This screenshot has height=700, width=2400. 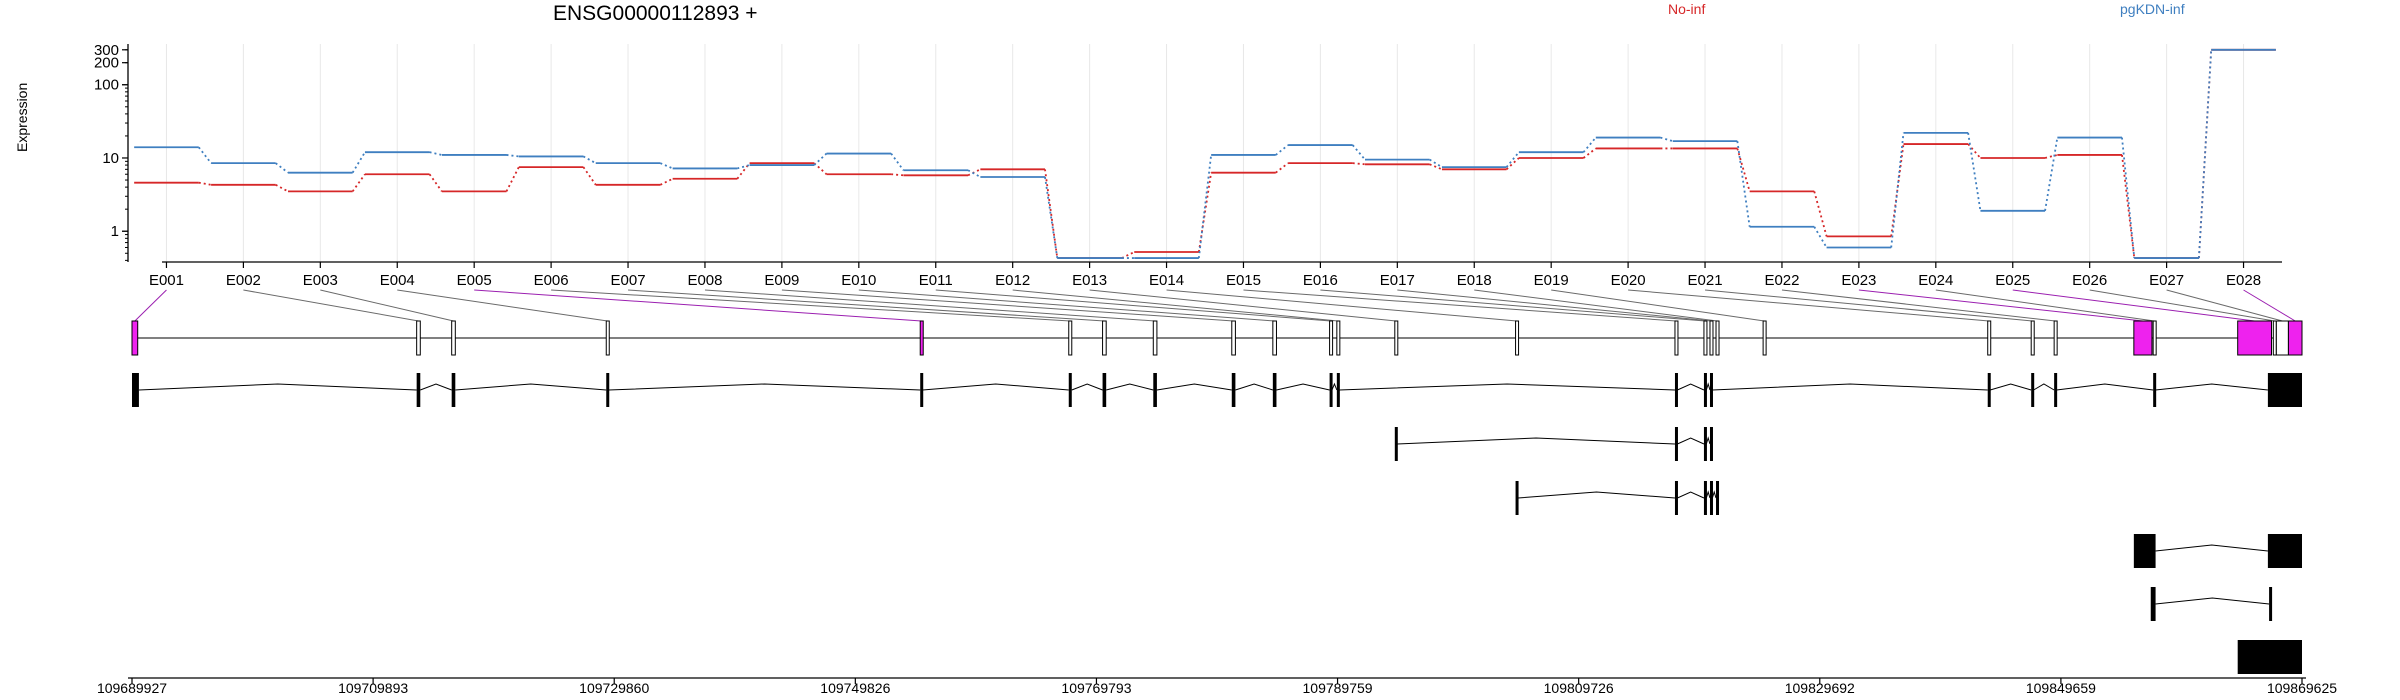 I want to click on exon-connector-lines, so click(x=1215, y=305).